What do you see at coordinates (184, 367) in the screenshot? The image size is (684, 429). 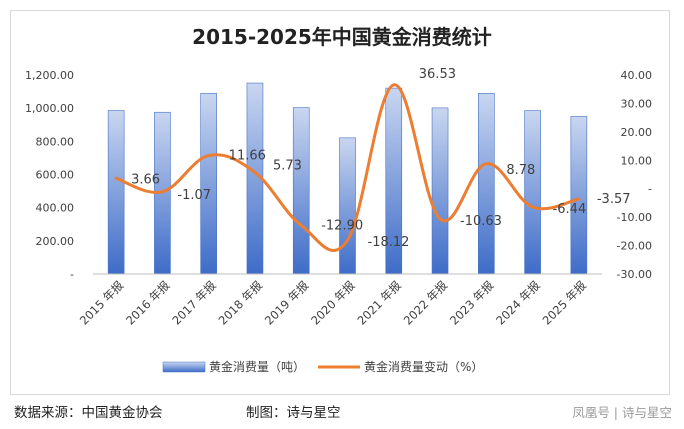 I see `legend-bar-swatch` at bounding box center [184, 367].